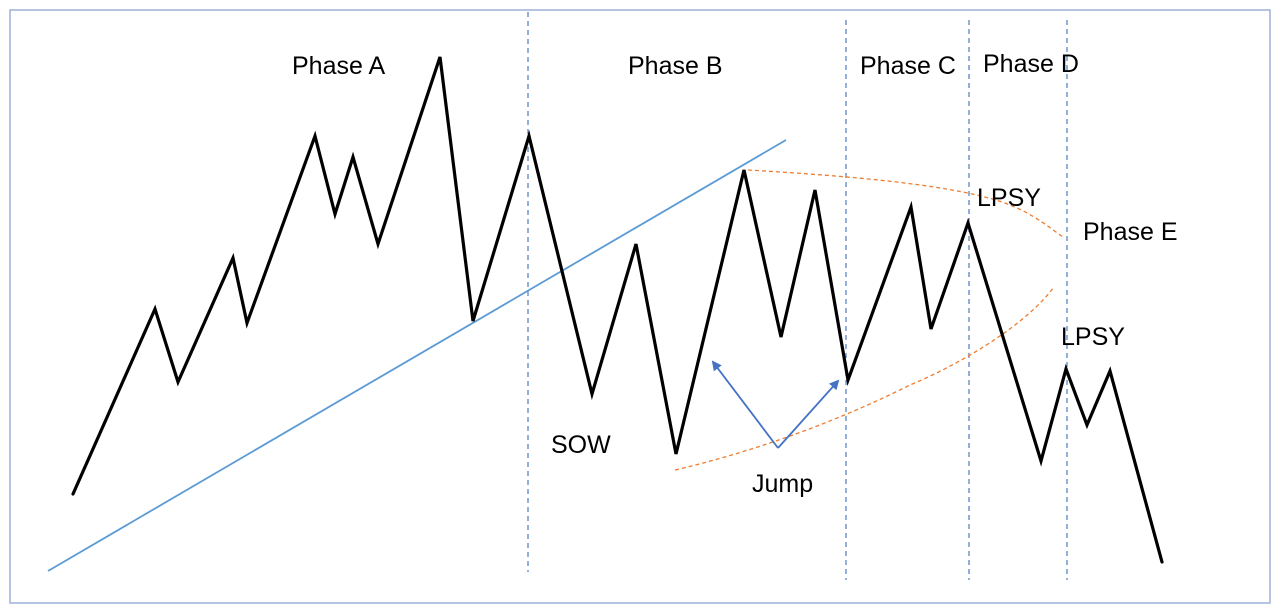 The width and height of the screenshot is (1280, 609). What do you see at coordinates (1031, 64) in the screenshot?
I see `phase-d-label: Phase D` at bounding box center [1031, 64].